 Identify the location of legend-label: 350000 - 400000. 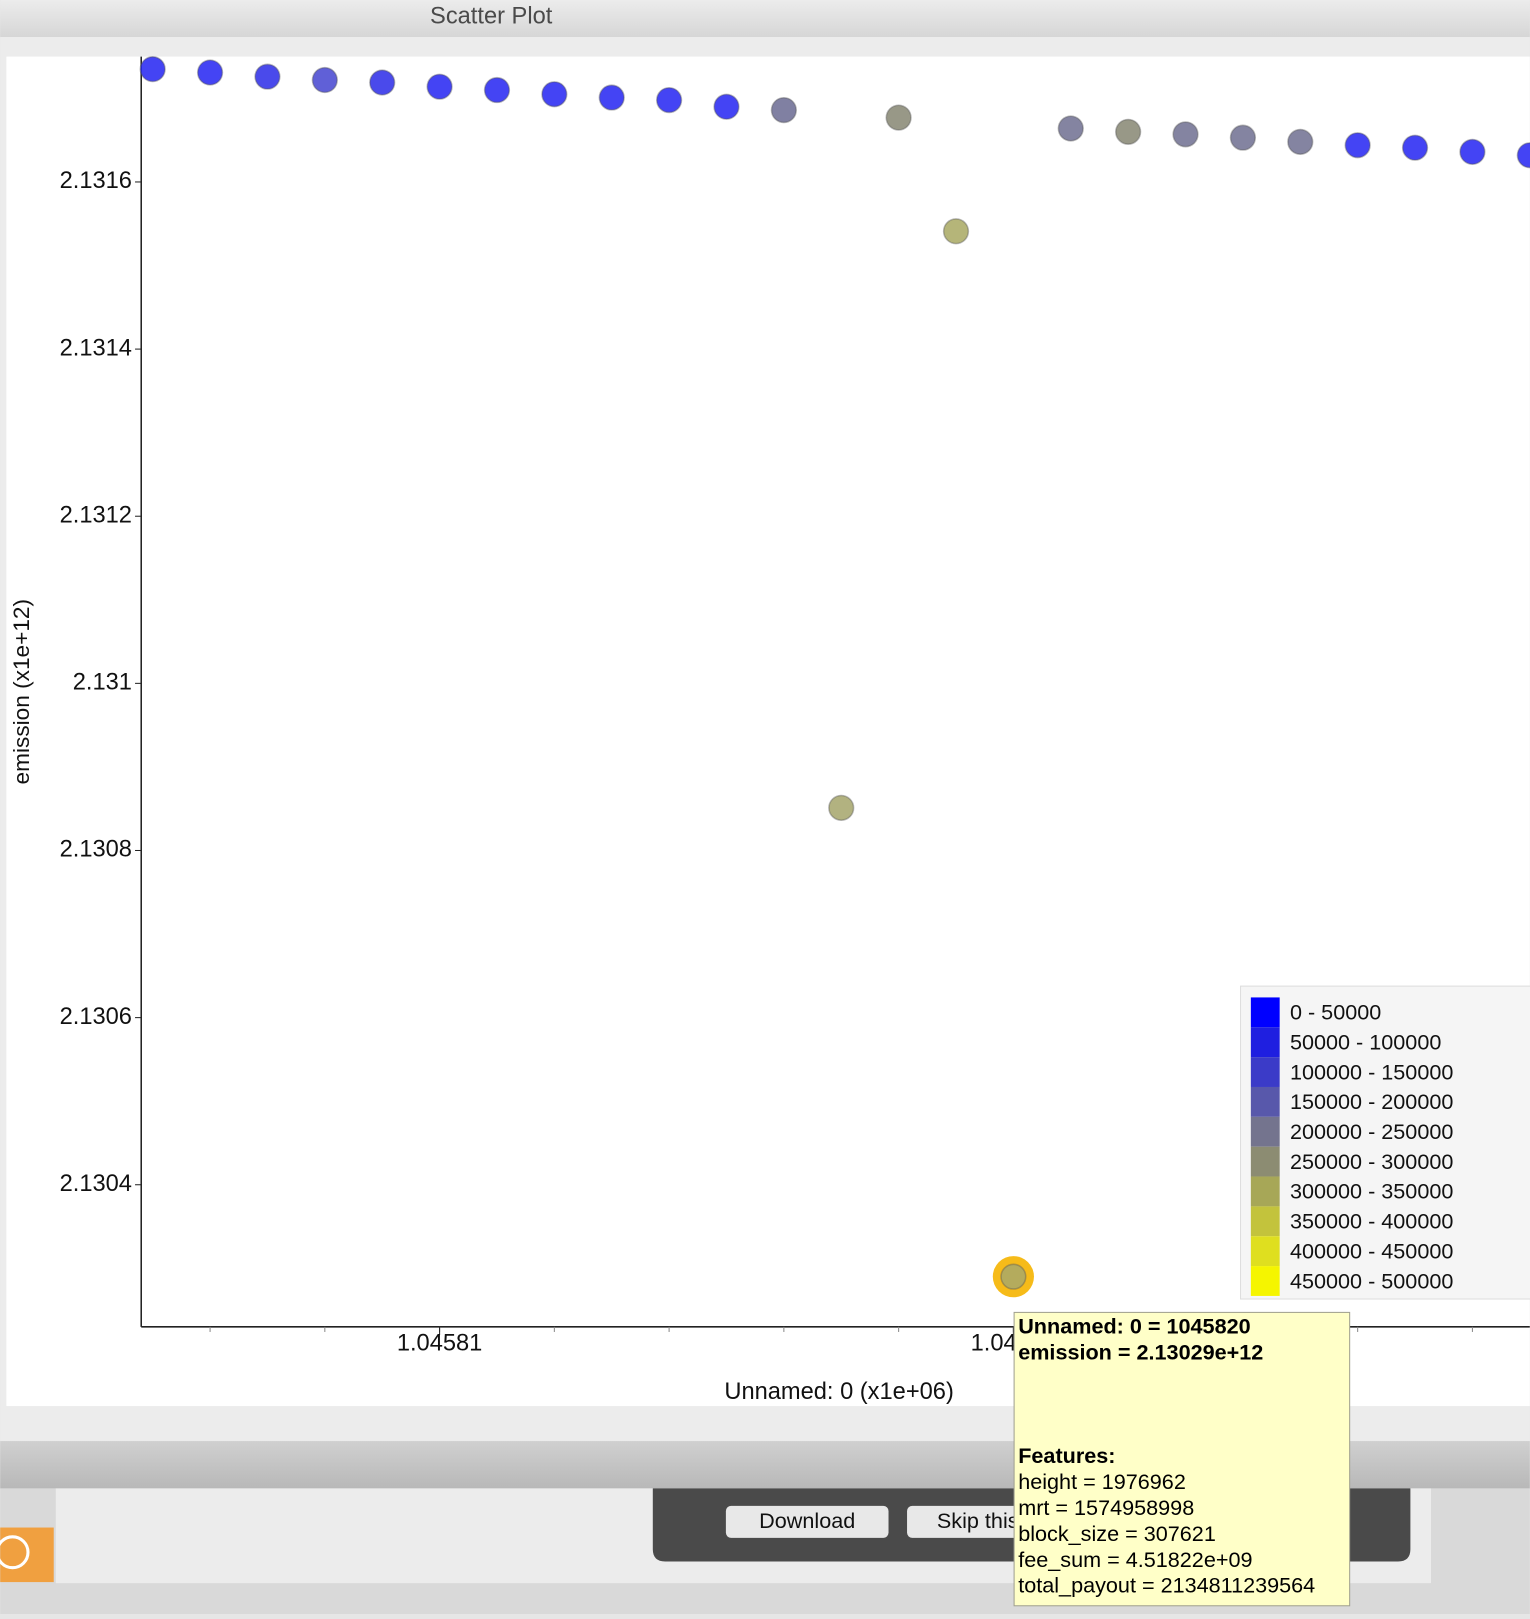
(1371, 1221).